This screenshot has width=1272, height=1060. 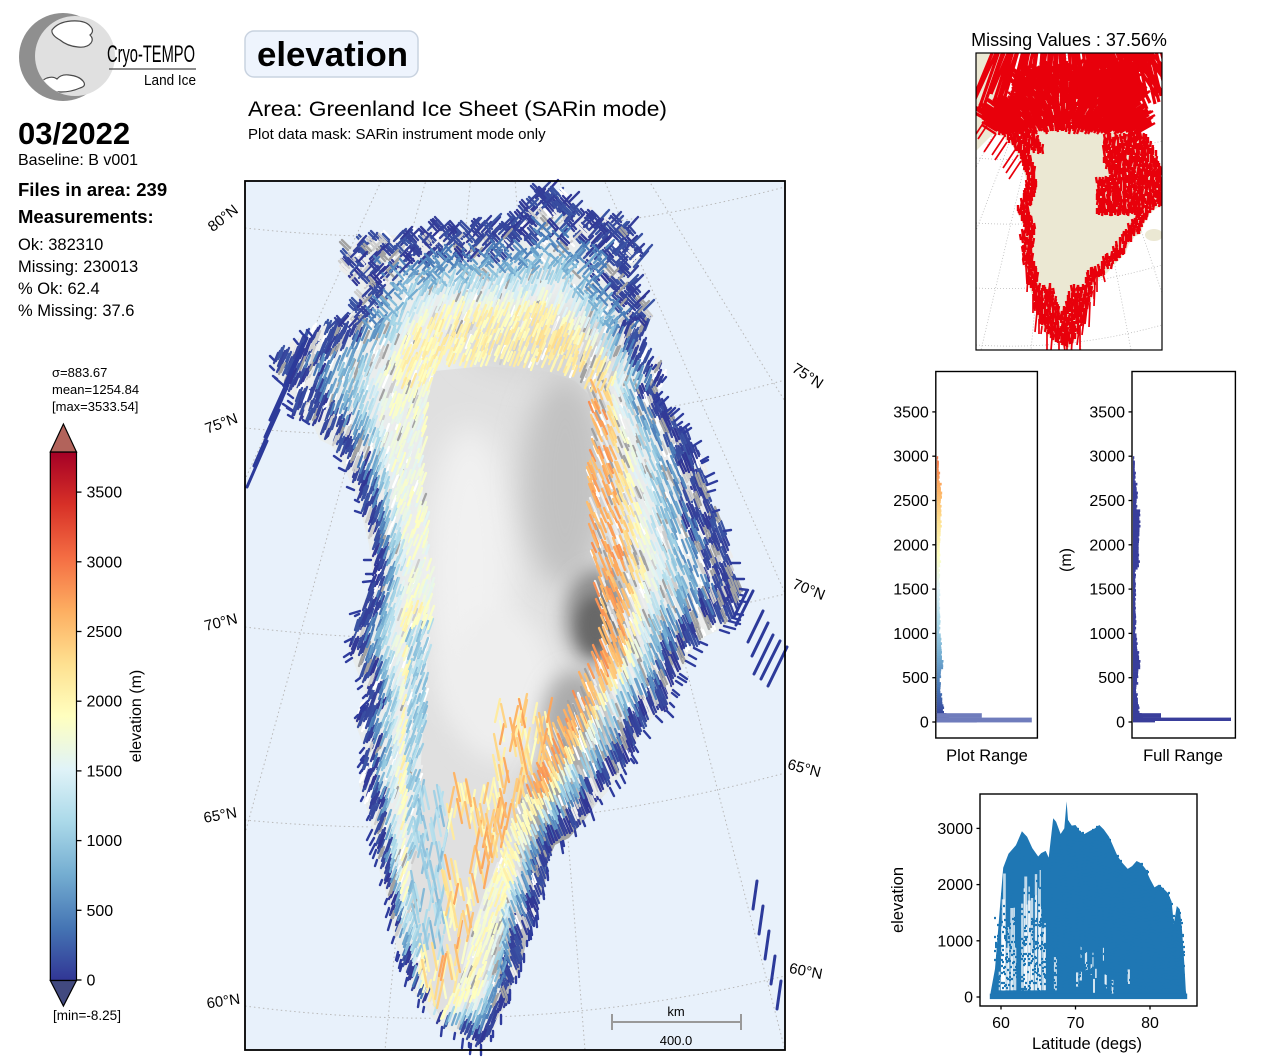 I want to click on svg-text: 80°N, so click(x=223, y=218).